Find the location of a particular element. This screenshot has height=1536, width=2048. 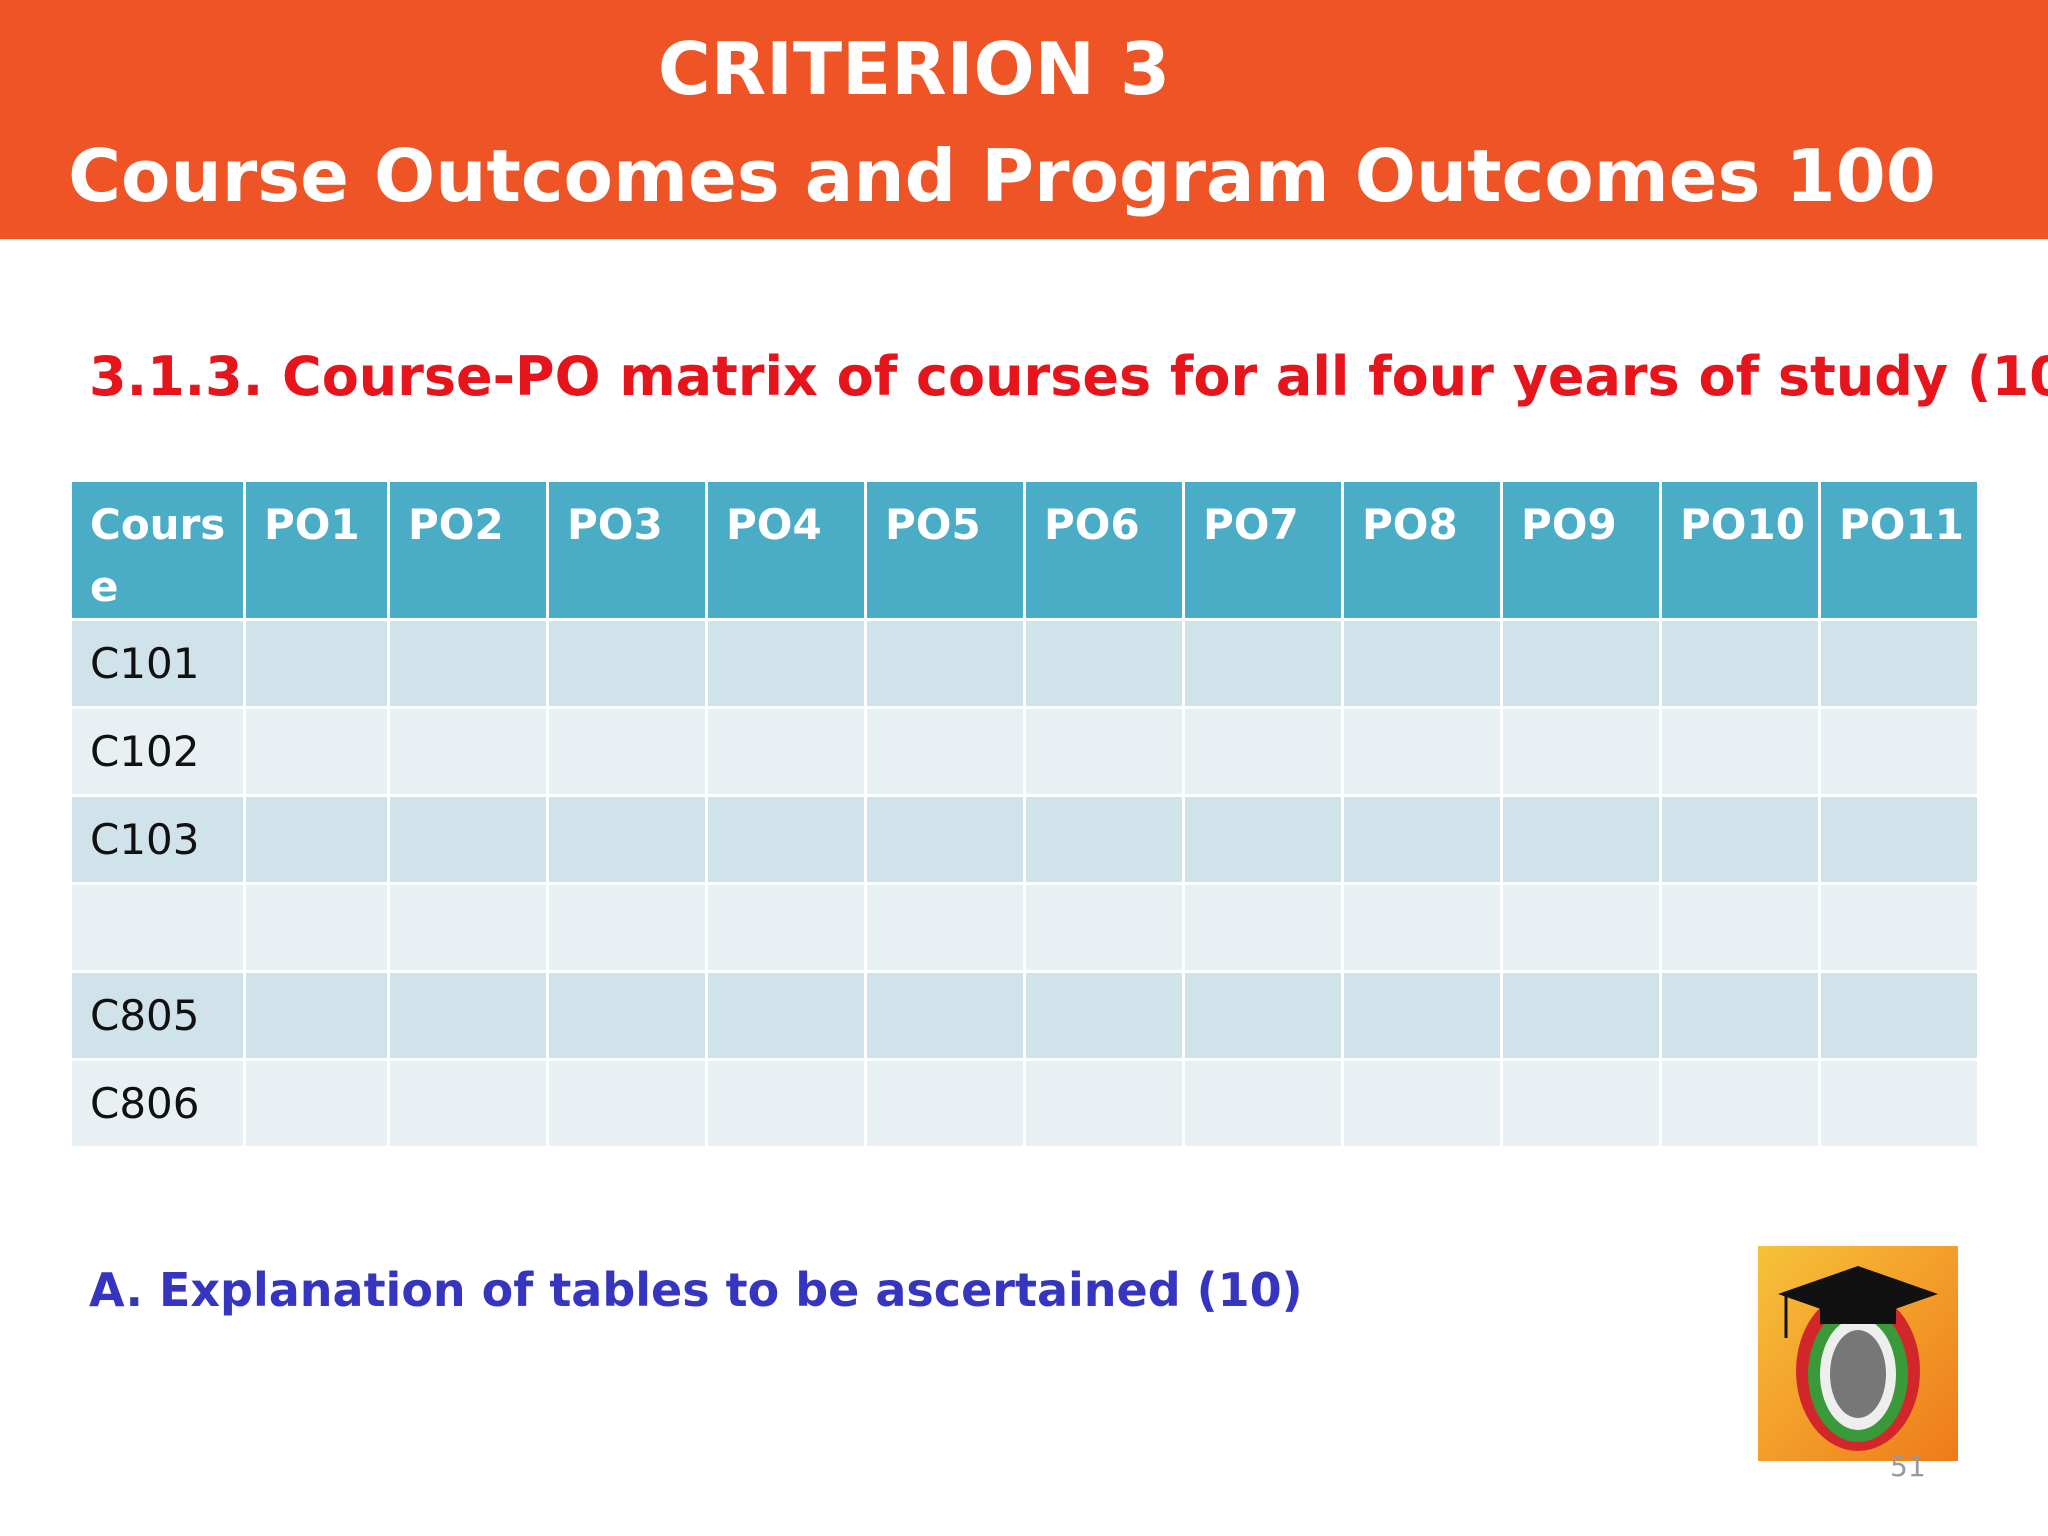

header-title: CRITERION 3 is located at coordinates (914, 69).